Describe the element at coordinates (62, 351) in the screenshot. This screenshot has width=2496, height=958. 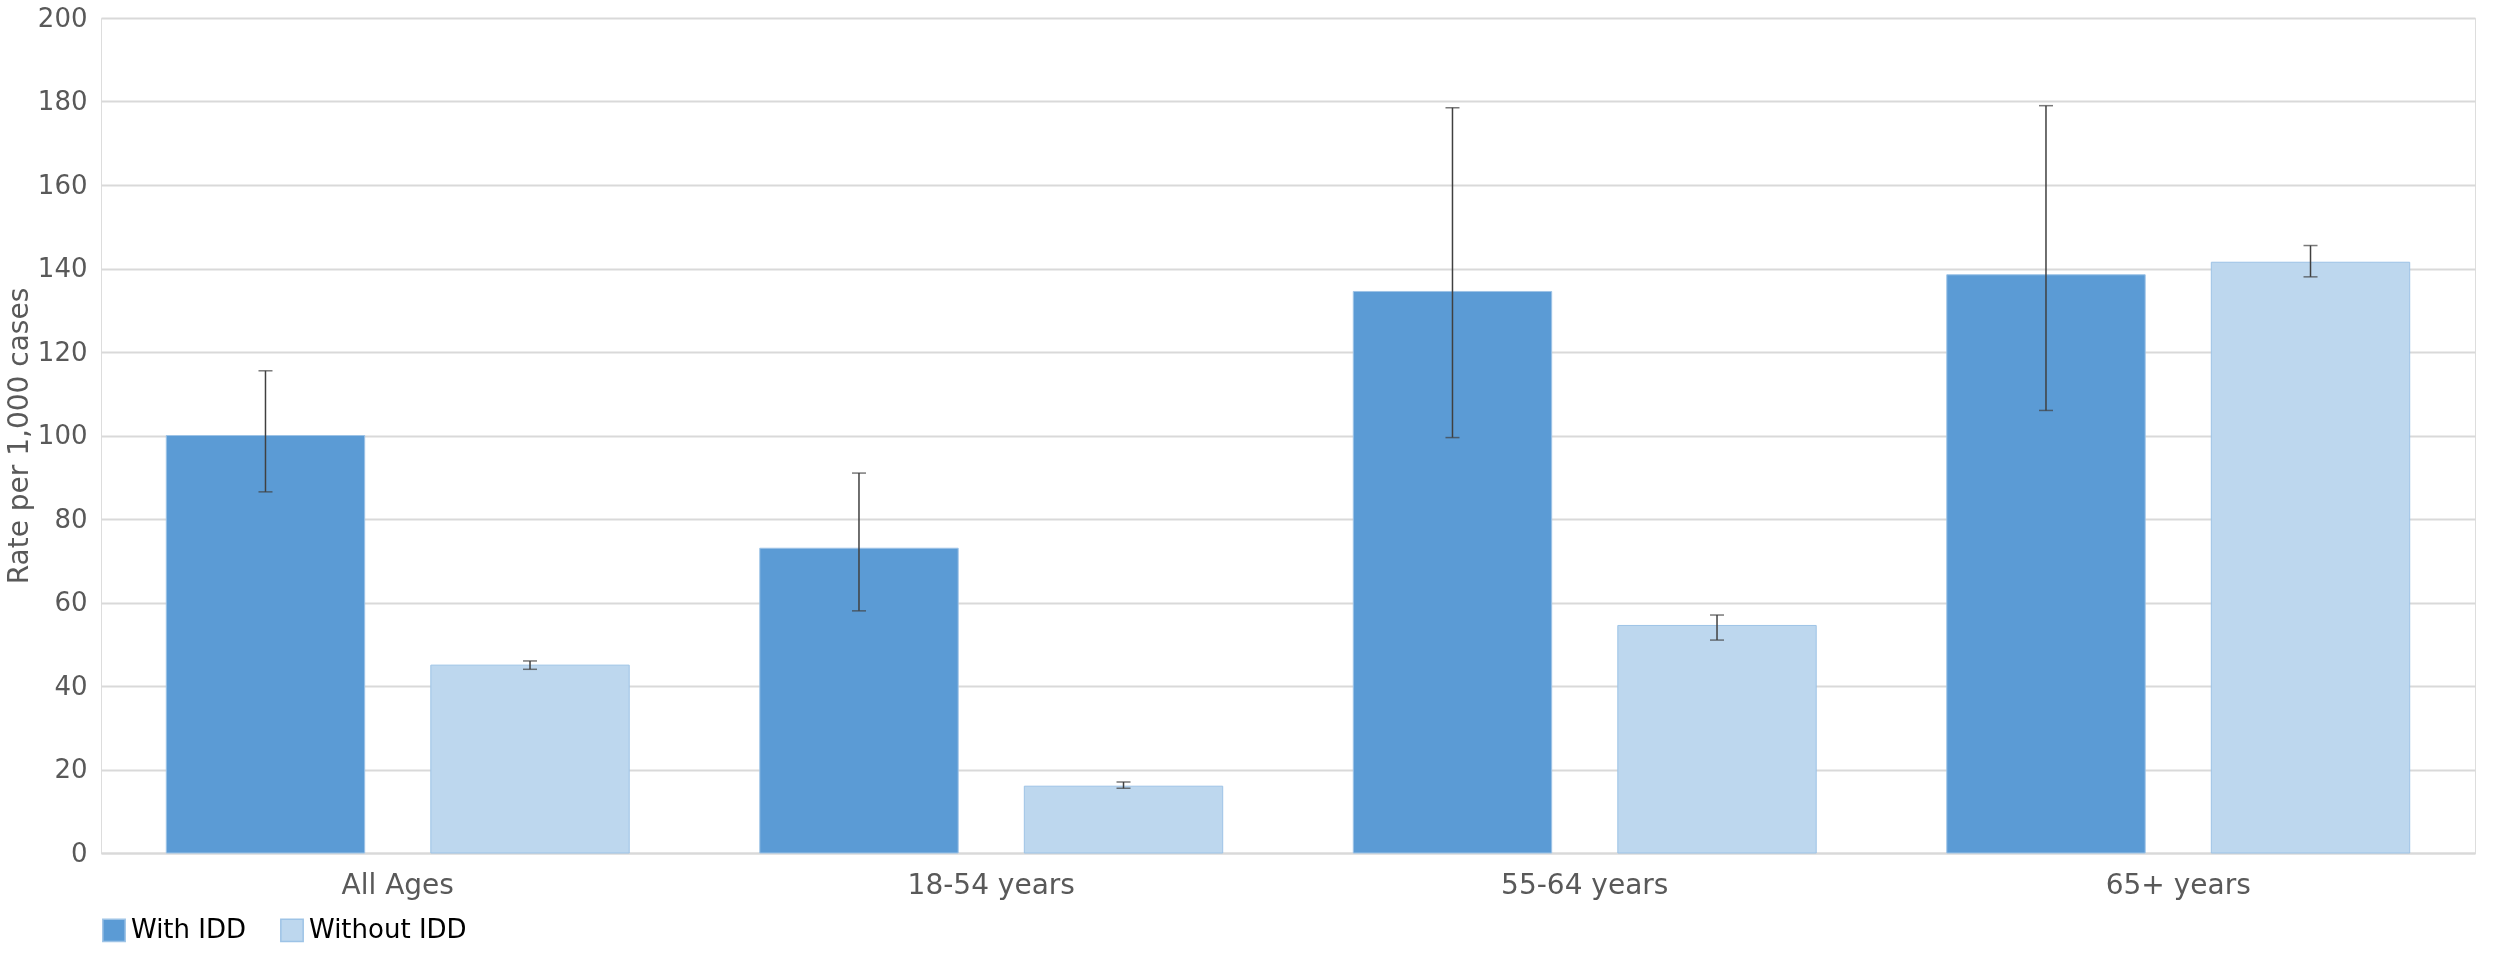
I see `y-tick-label: 120` at that location.